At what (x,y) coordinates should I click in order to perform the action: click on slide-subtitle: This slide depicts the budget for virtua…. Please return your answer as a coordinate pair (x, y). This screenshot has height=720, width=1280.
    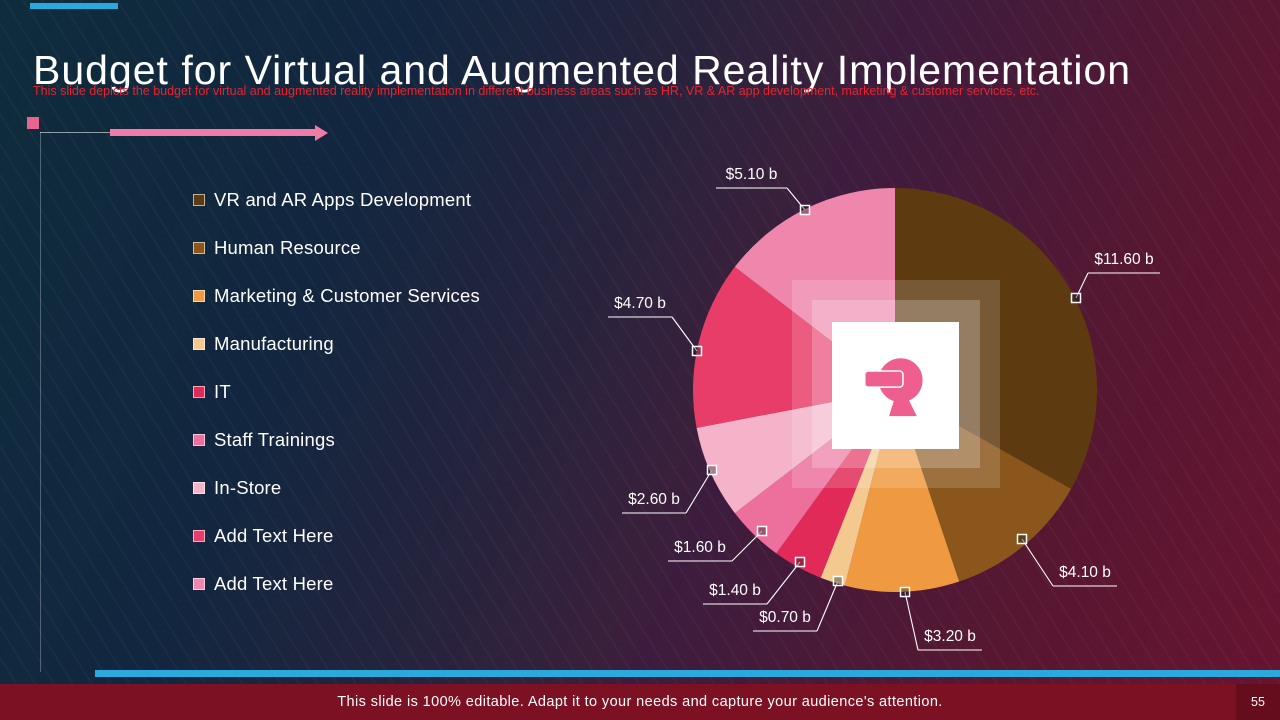
    Looking at the image, I should click on (536, 91).